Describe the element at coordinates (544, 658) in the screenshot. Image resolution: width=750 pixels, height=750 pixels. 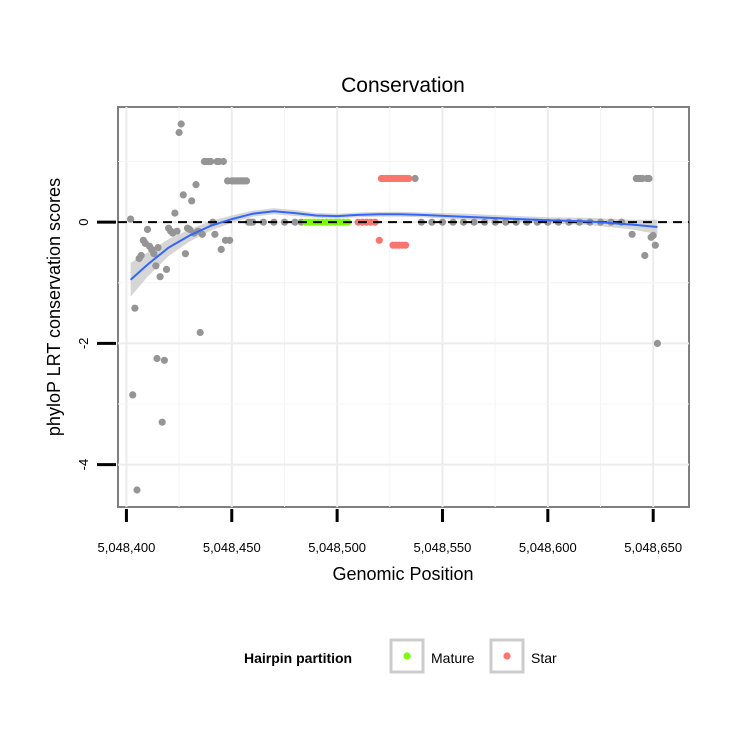
I see `legend-label-star: Star` at that location.